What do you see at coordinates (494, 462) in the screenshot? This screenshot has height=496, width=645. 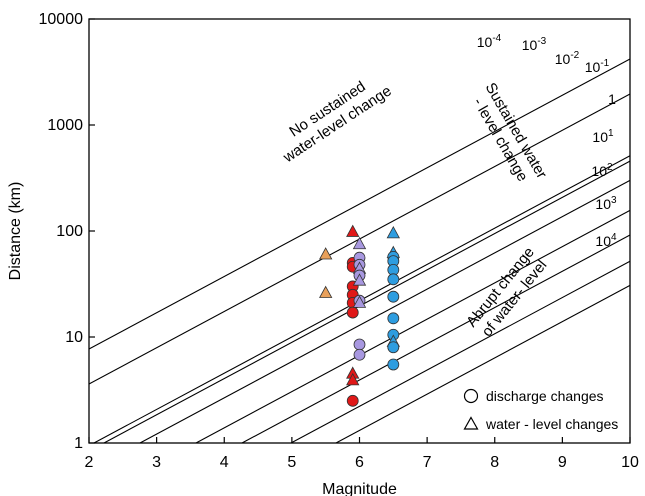 I see `x-tick-label: 8` at bounding box center [494, 462].